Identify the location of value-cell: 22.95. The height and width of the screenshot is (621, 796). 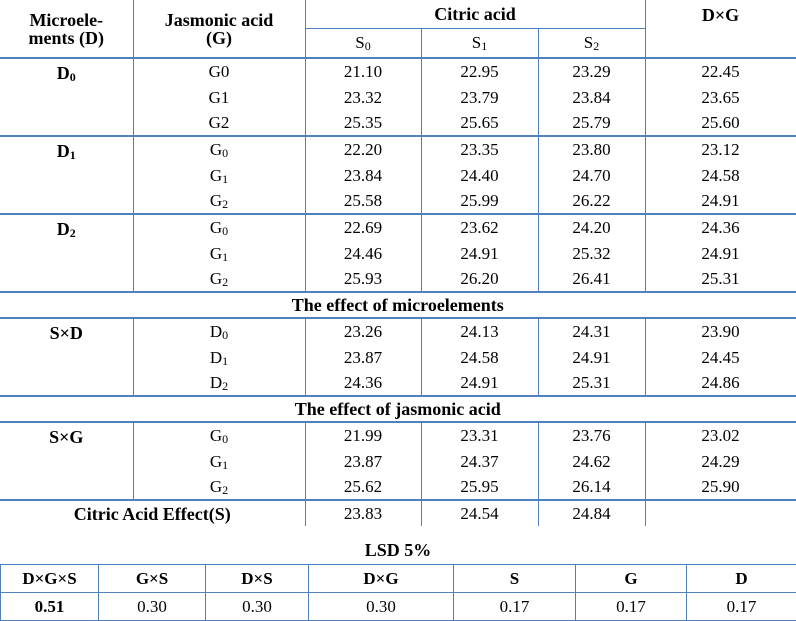
(479, 71).